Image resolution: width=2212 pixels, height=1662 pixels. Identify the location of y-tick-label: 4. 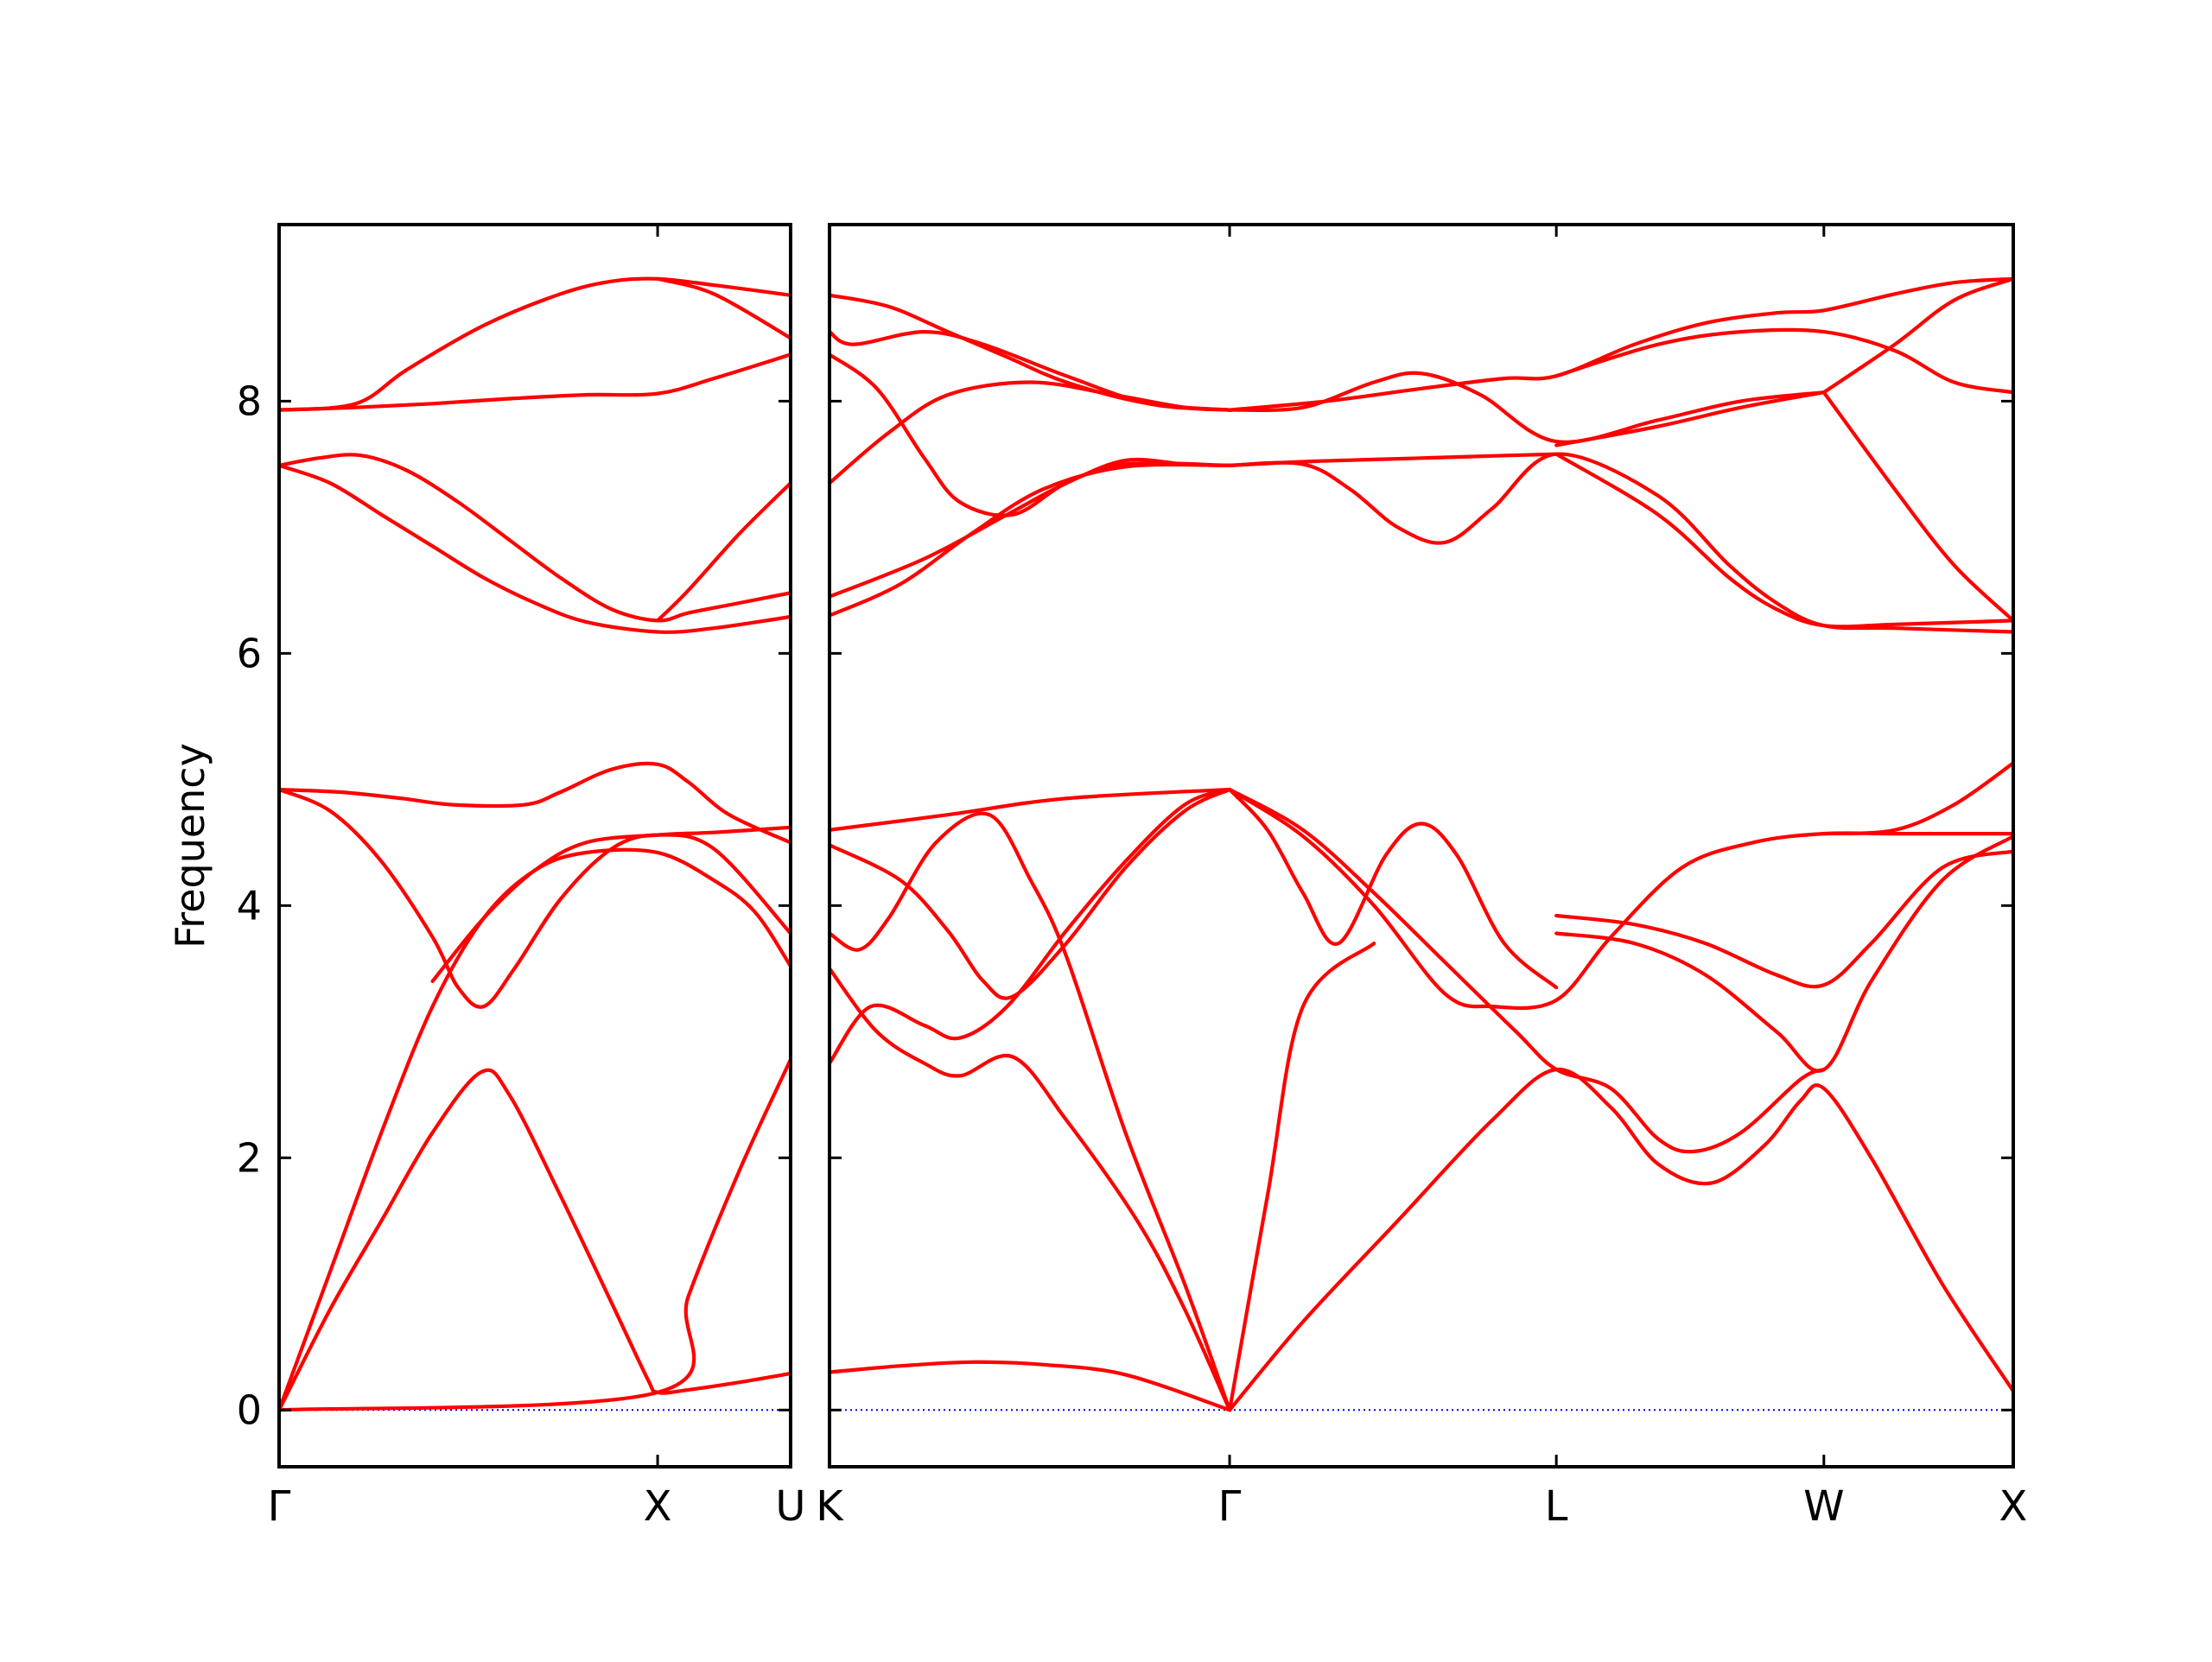
(249, 905).